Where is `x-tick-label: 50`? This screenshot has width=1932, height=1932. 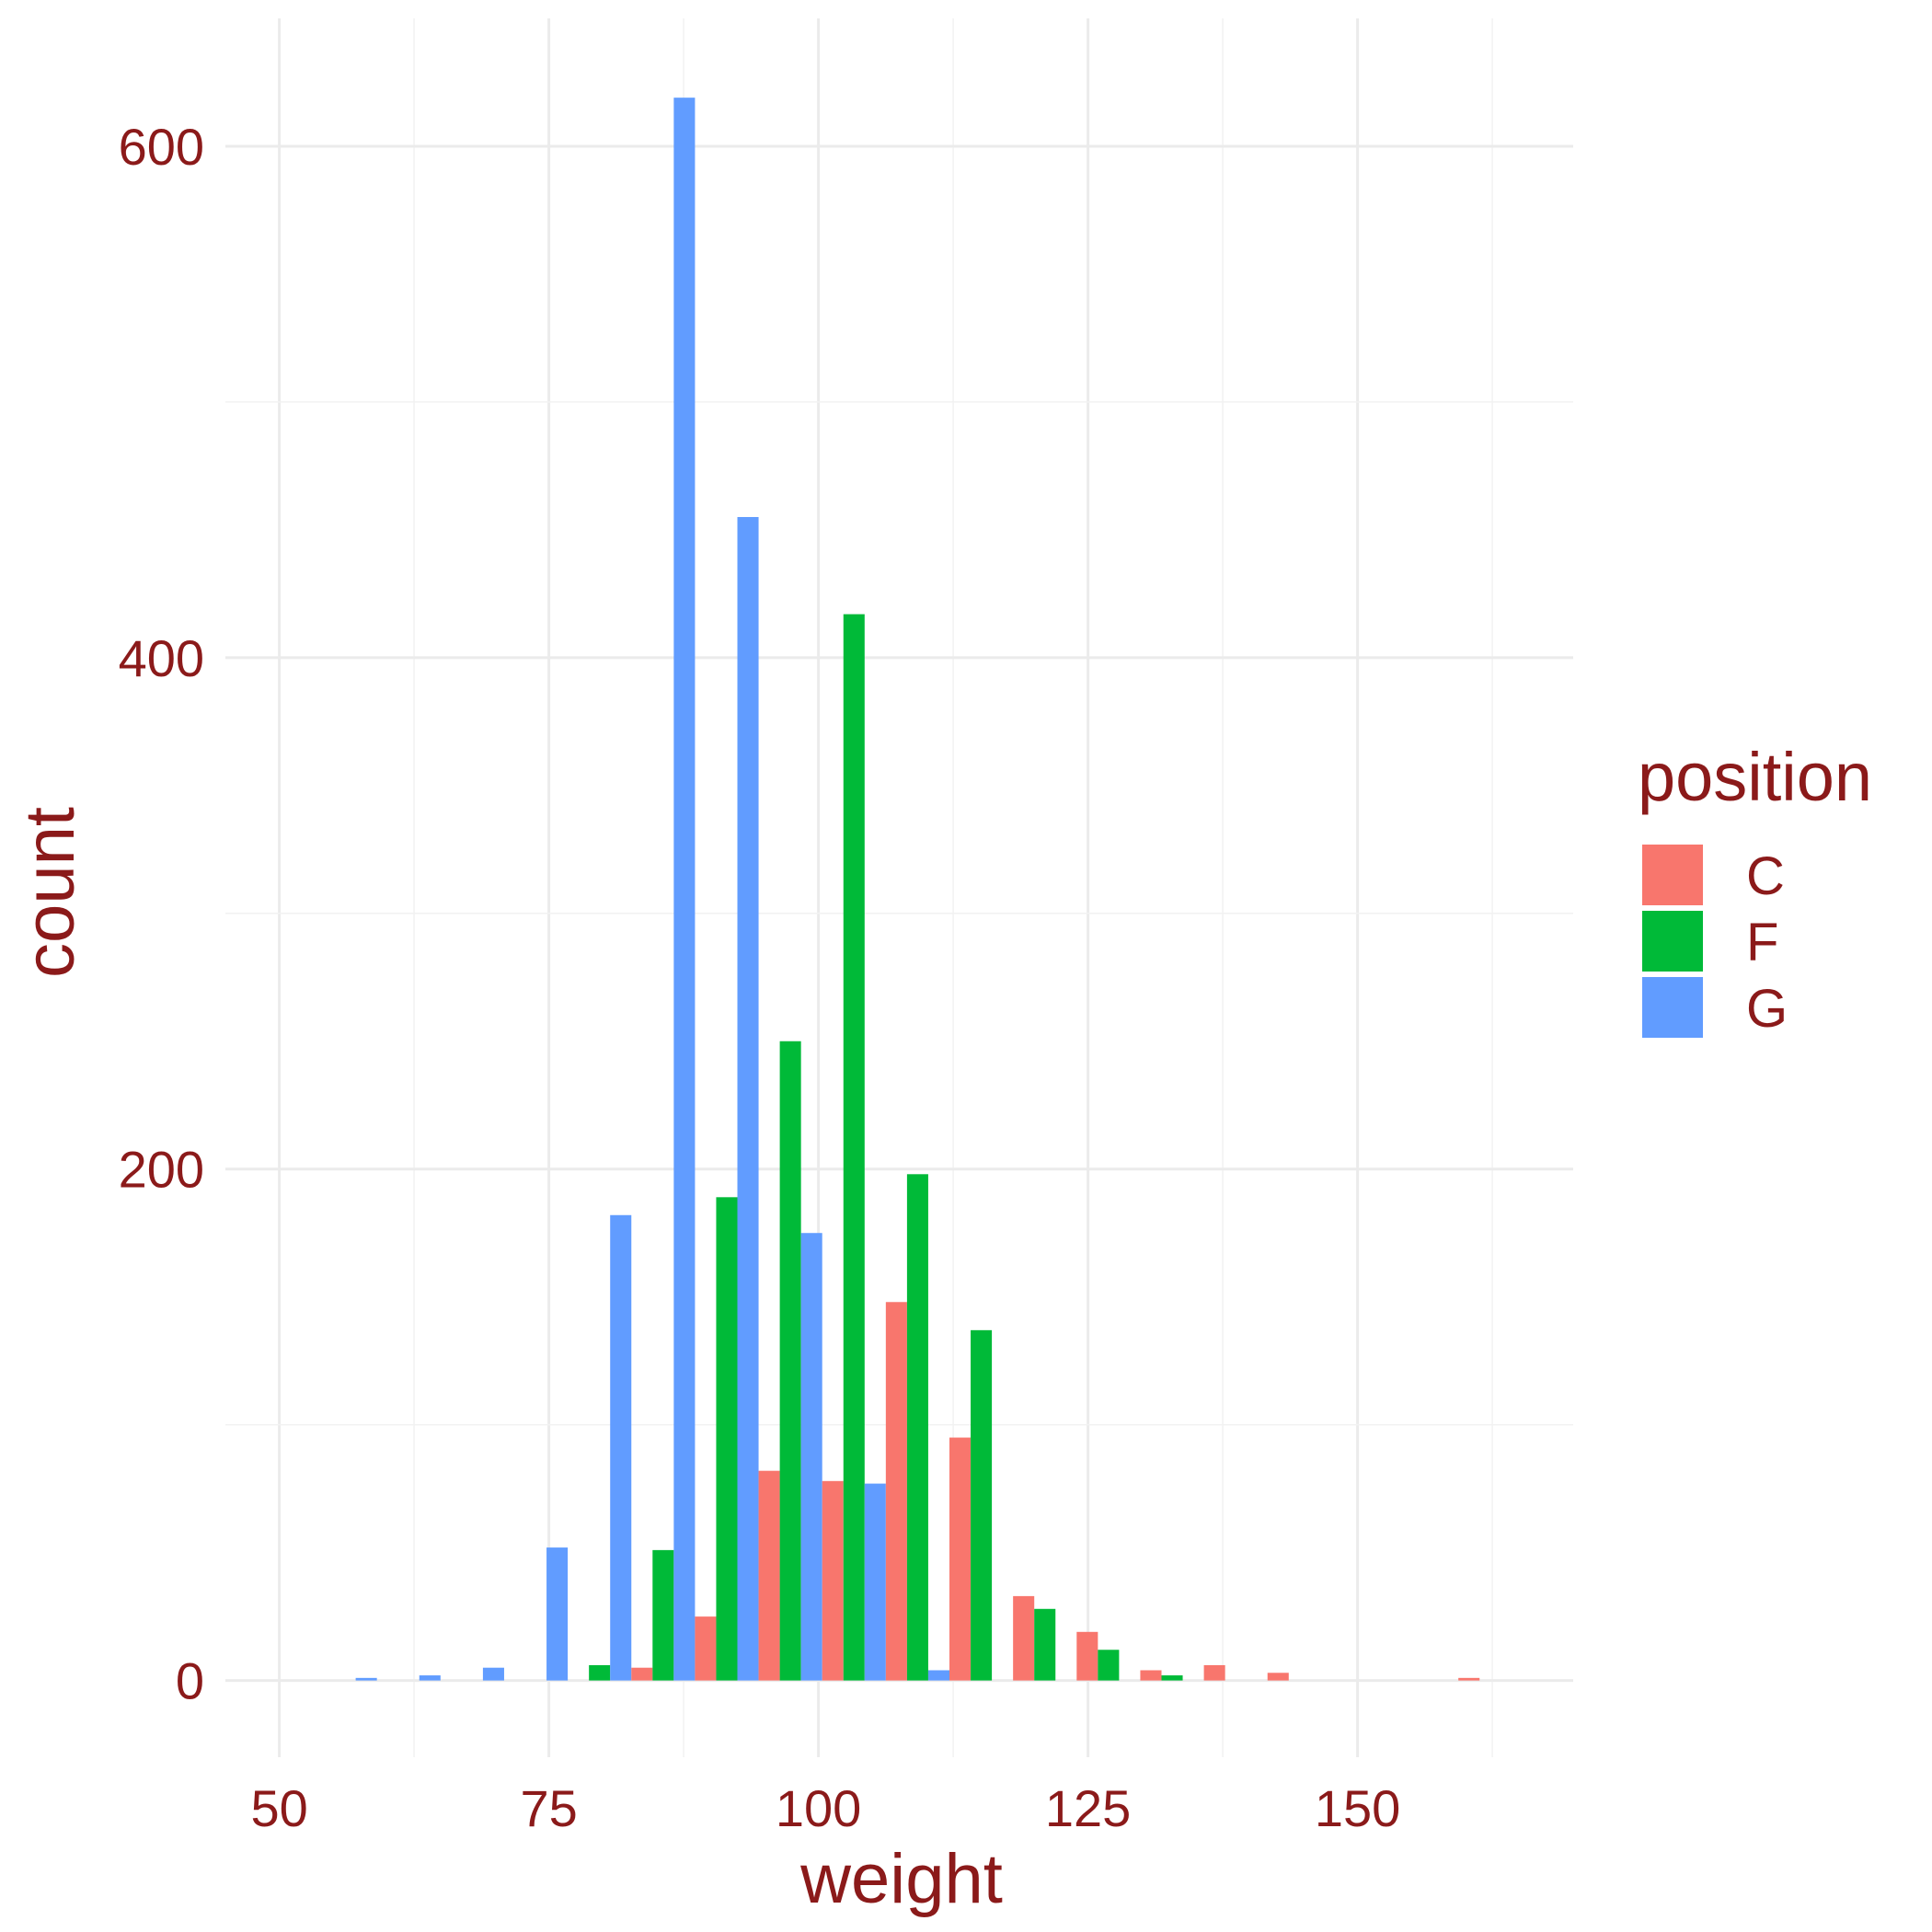 x-tick-label: 50 is located at coordinates (278, 1808).